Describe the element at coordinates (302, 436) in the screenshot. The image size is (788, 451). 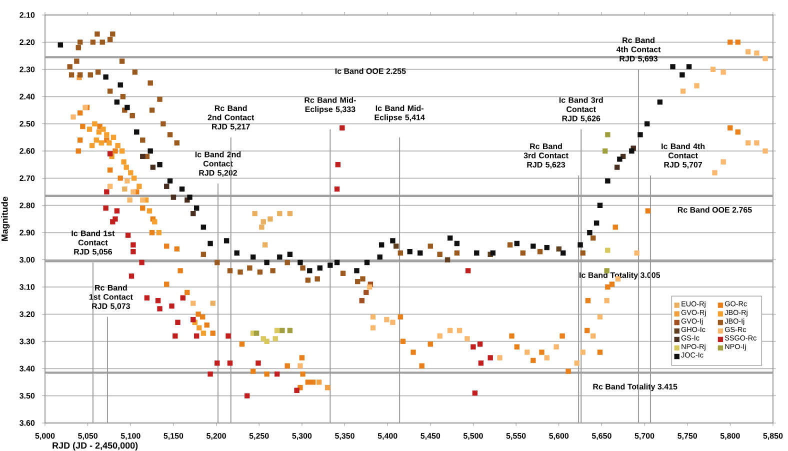
I see `x-tick-label: 5,300` at that location.